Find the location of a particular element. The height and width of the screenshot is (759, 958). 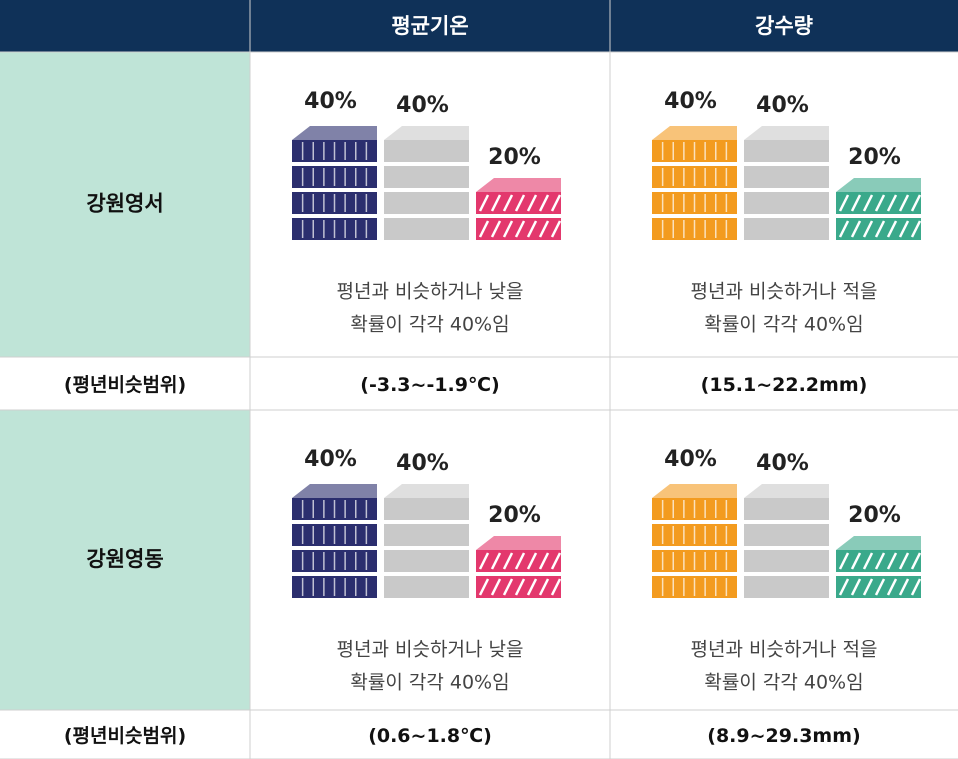

column-header: 강수량 is located at coordinates (784, 26).